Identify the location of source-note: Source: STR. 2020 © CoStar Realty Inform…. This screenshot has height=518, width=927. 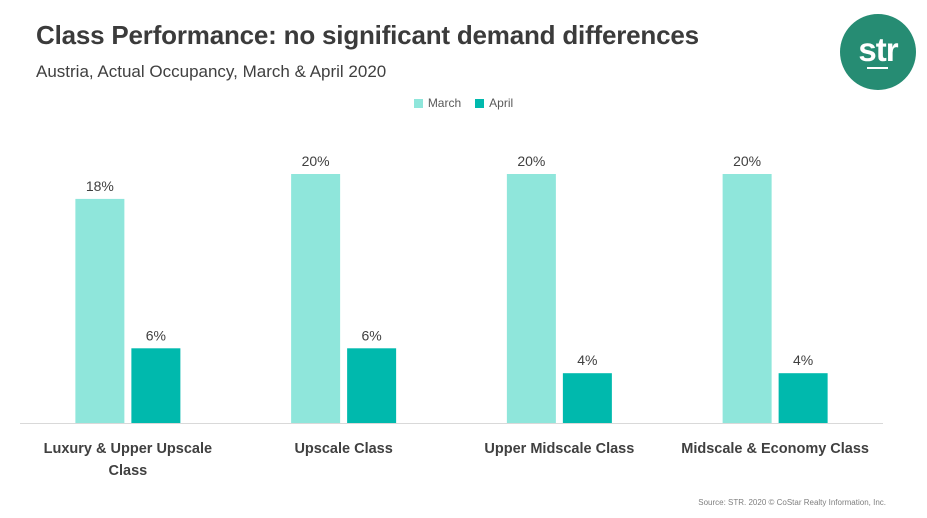
(792, 502).